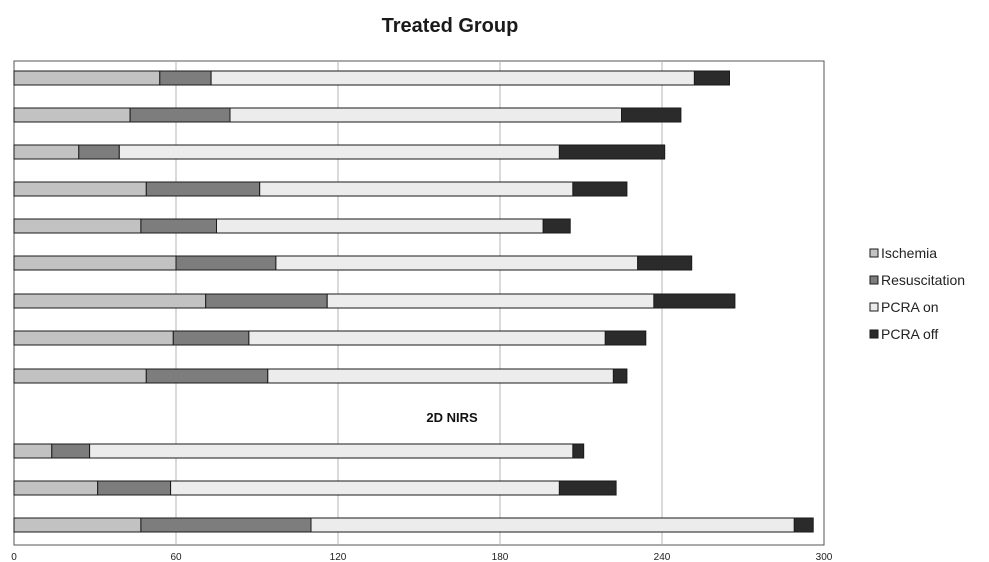 This screenshot has width=989, height=562. Describe the element at coordinates (365, 488) in the screenshot. I see `bar-g2-r2-pcra-on` at that location.